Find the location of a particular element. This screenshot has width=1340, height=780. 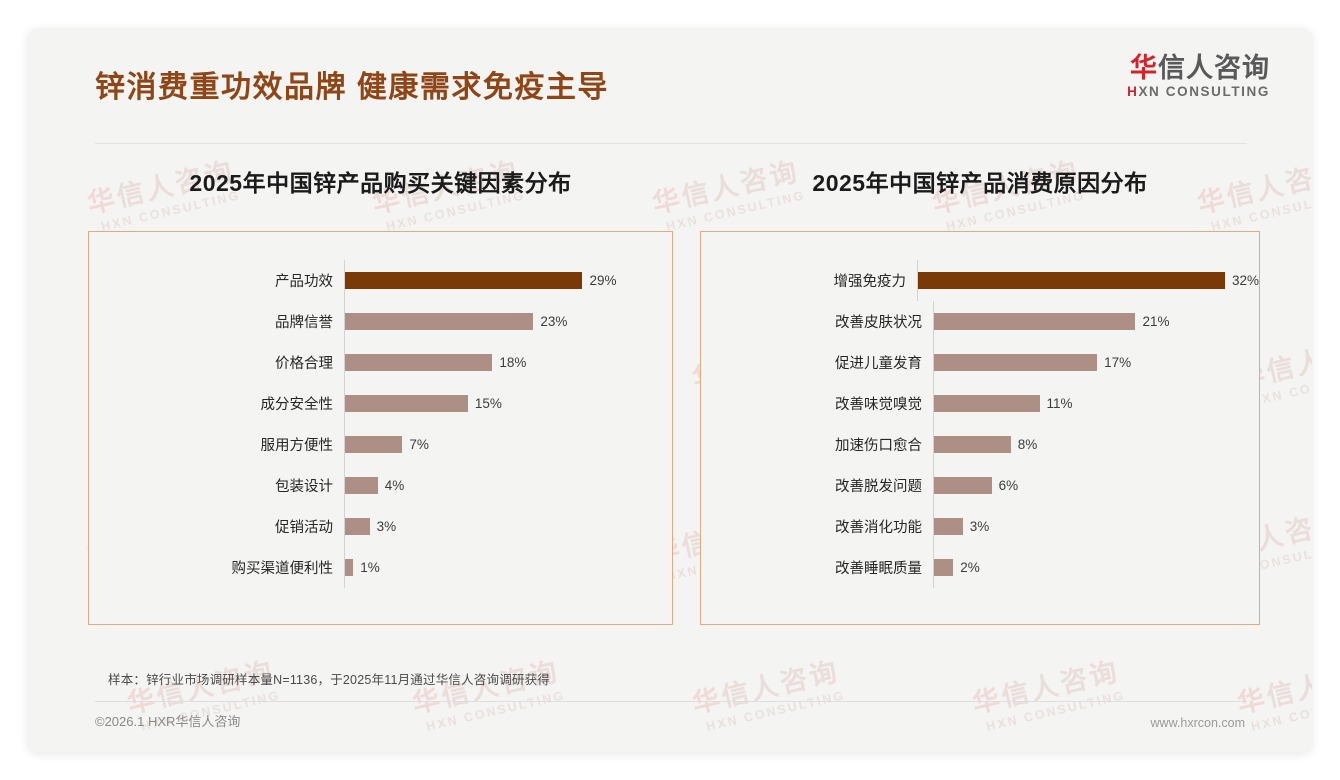

bar-row: 改善脱发问题 6% is located at coordinates (980, 485).